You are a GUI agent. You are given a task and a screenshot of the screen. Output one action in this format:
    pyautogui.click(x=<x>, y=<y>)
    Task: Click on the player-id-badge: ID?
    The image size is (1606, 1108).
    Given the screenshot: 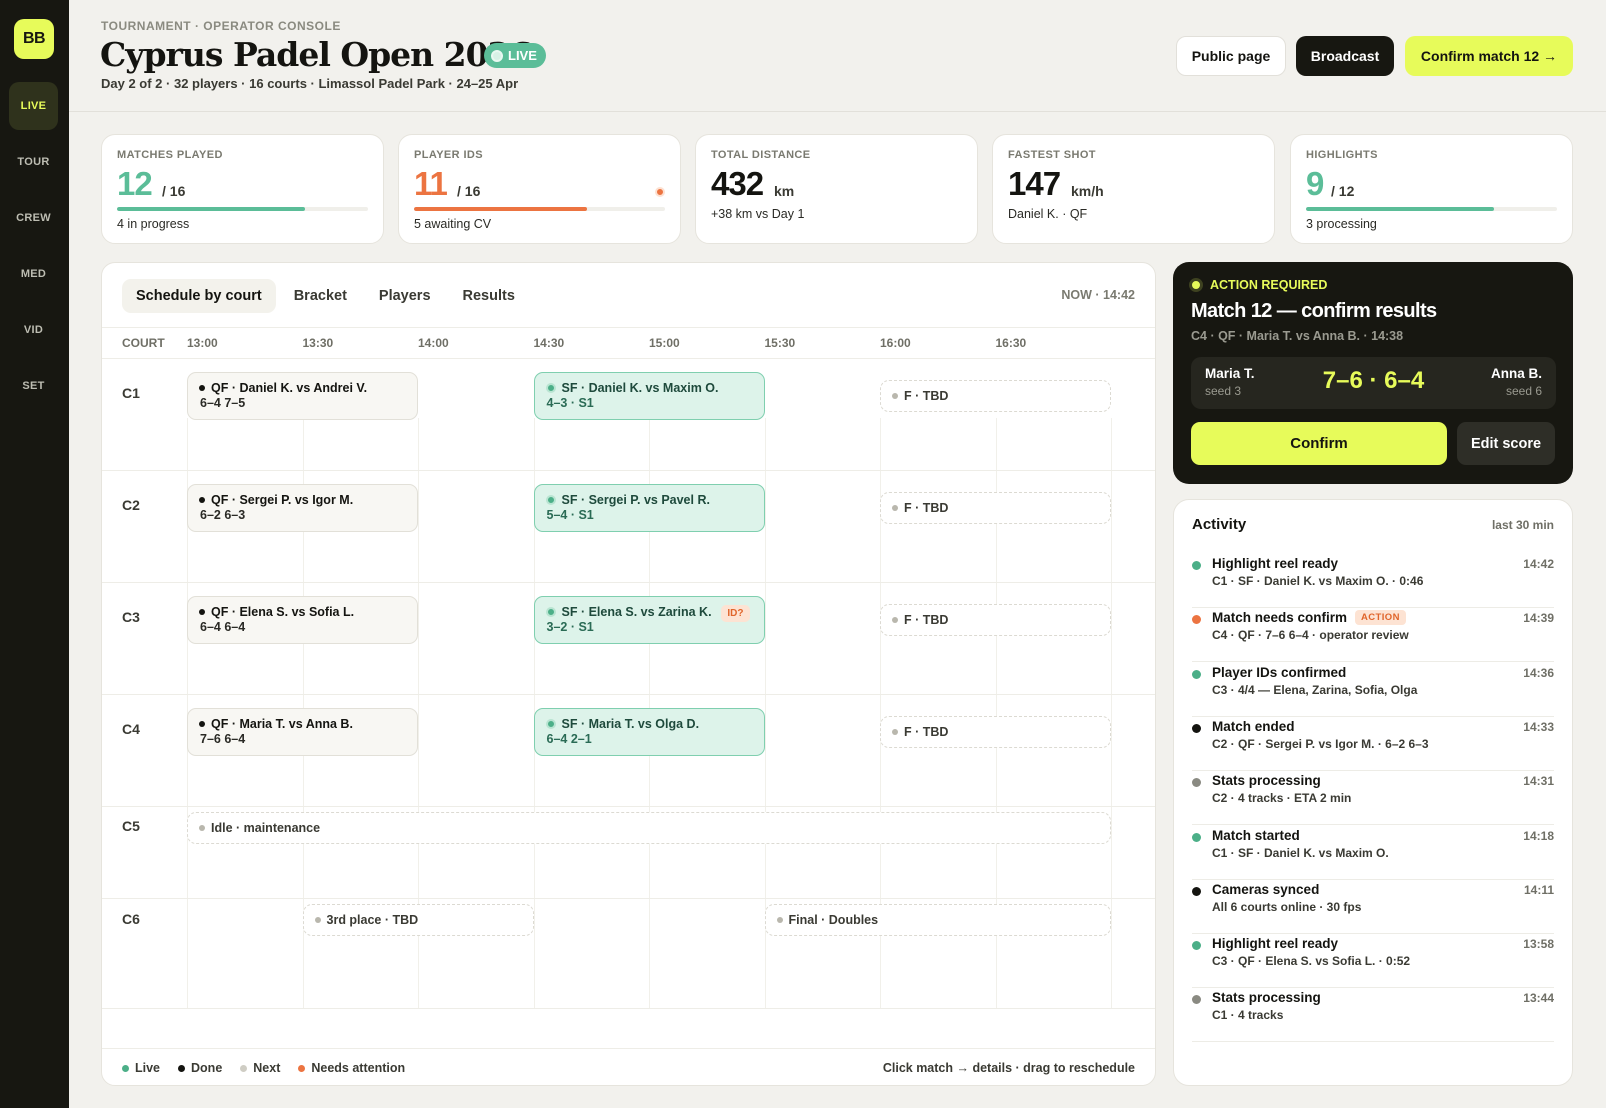 What is the action you would take?
    pyautogui.click(x=735, y=613)
    